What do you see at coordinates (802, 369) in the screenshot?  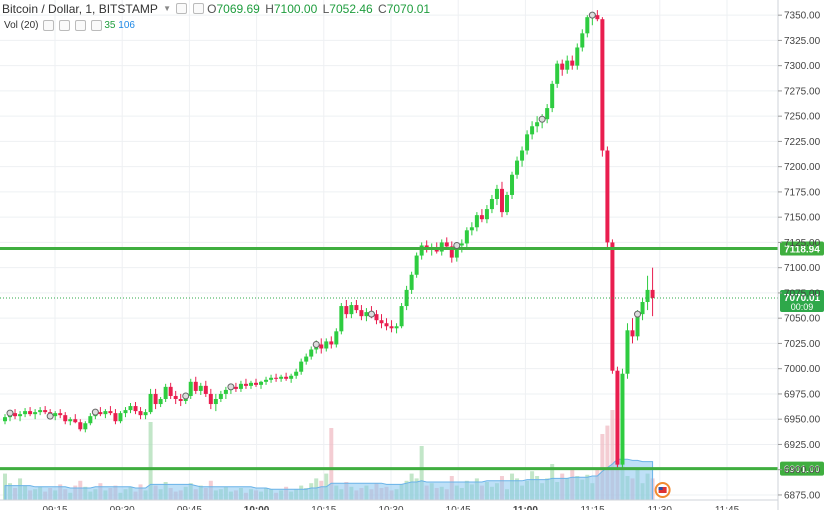 I see `price-tick-label: 7000.00` at bounding box center [802, 369].